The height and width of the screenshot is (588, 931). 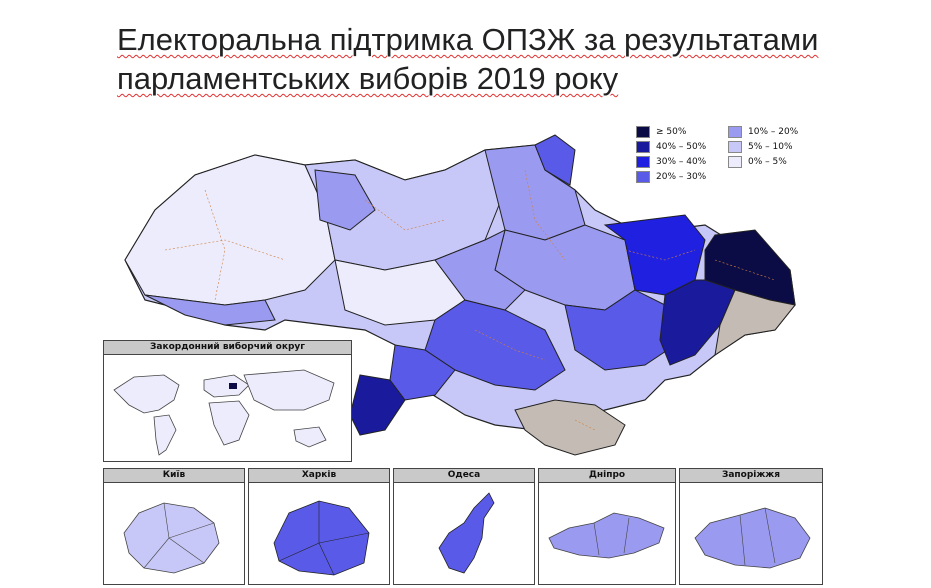 I want to click on inset-dnipro: Дніпро, so click(x=607, y=526).